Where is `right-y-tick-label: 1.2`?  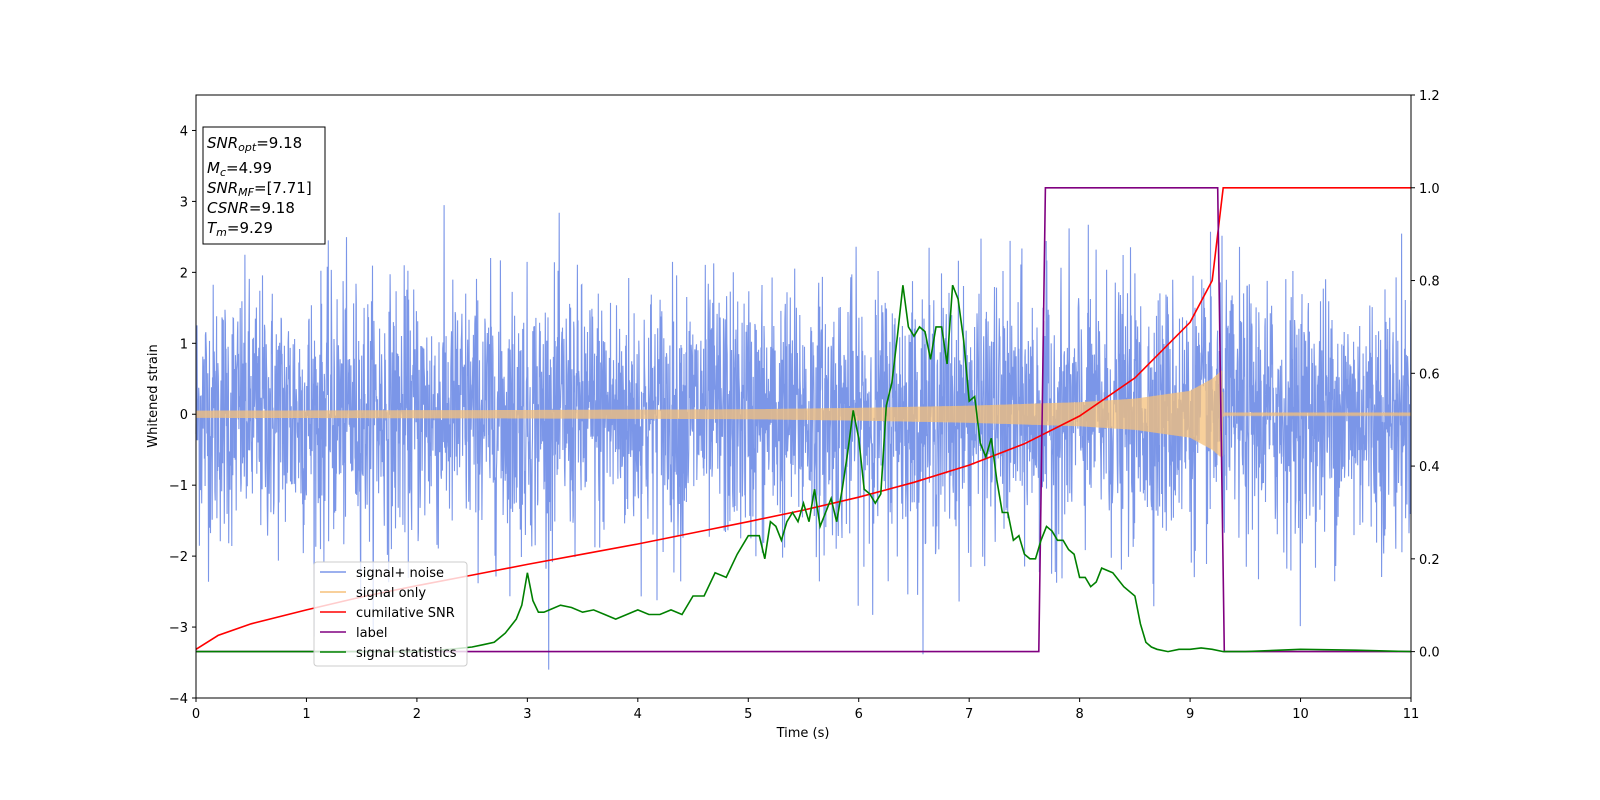
right-y-tick-label: 1.2 is located at coordinates (1429, 96).